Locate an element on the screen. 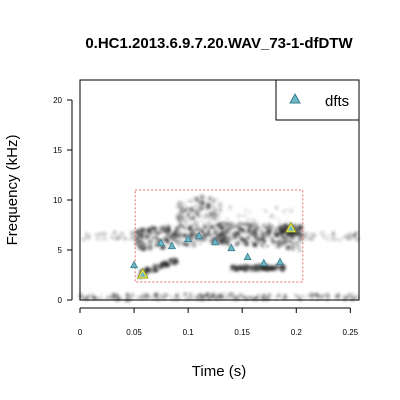 The height and width of the screenshot is (400, 400). y-tick-label: 0 is located at coordinates (60, 300).